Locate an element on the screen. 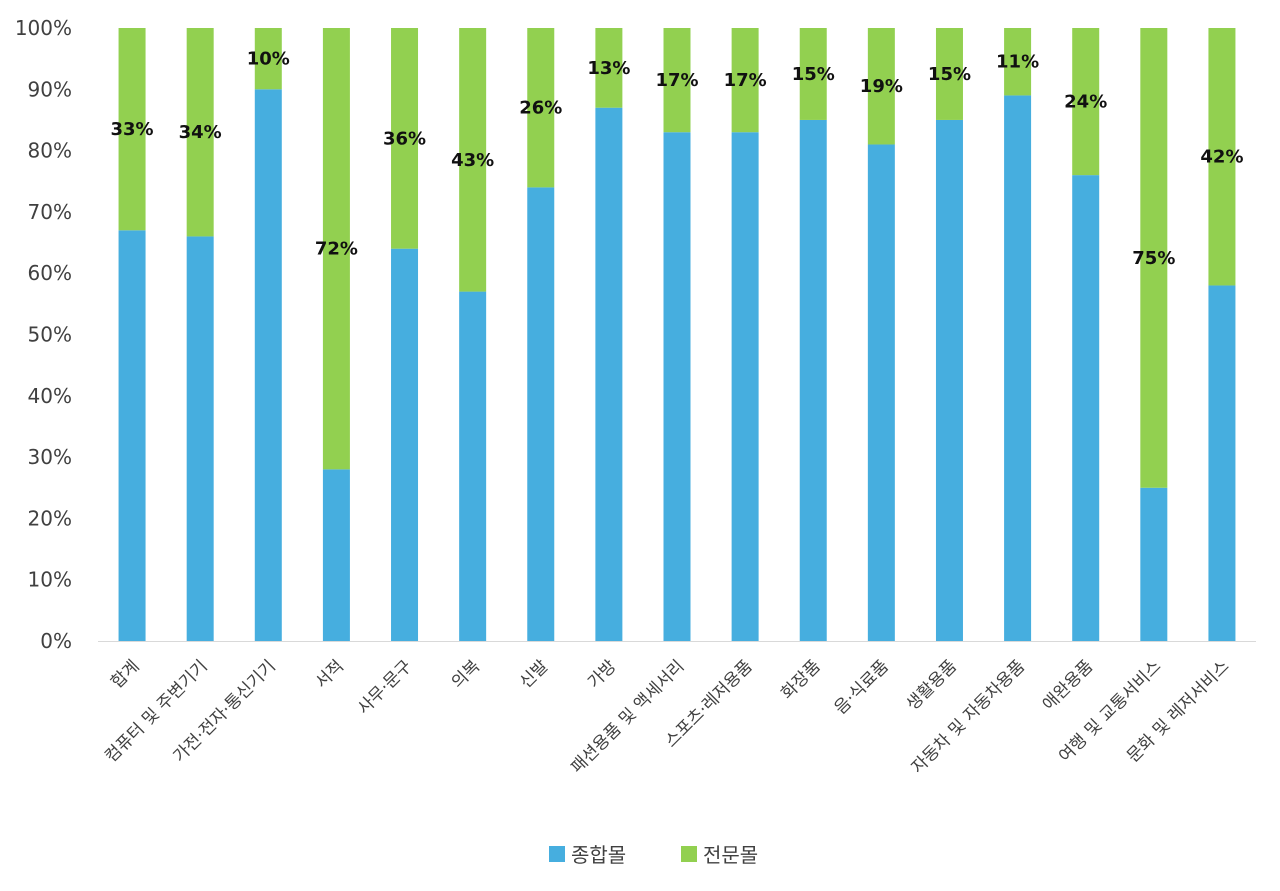 The height and width of the screenshot is (891, 1280). data-label: 11% is located at coordinates (1017, 62).